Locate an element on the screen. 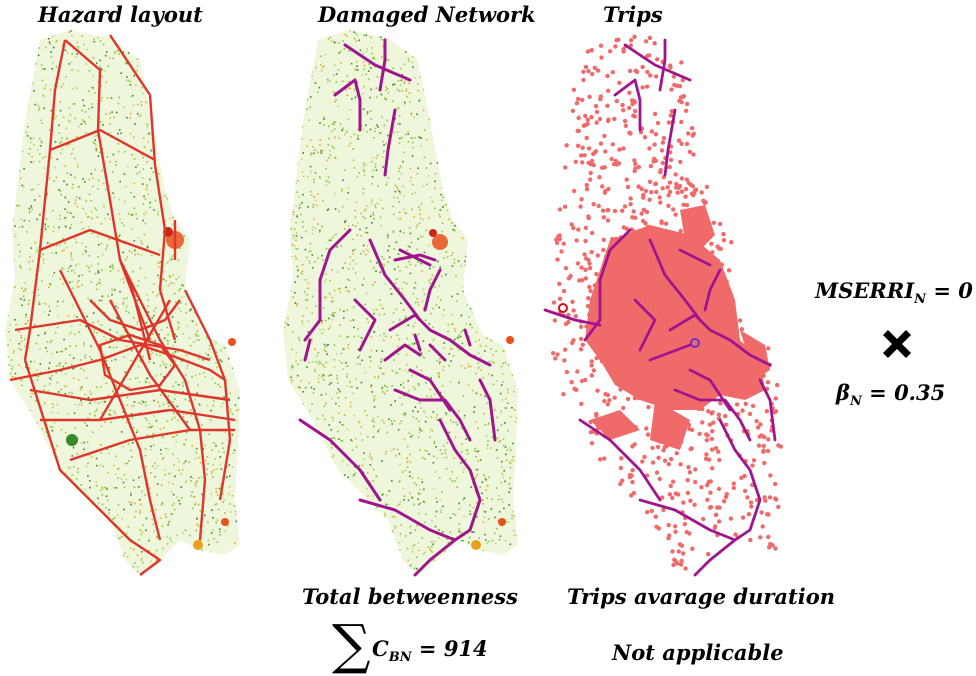  hazard-hotspots is located at coordinates (471, 389).